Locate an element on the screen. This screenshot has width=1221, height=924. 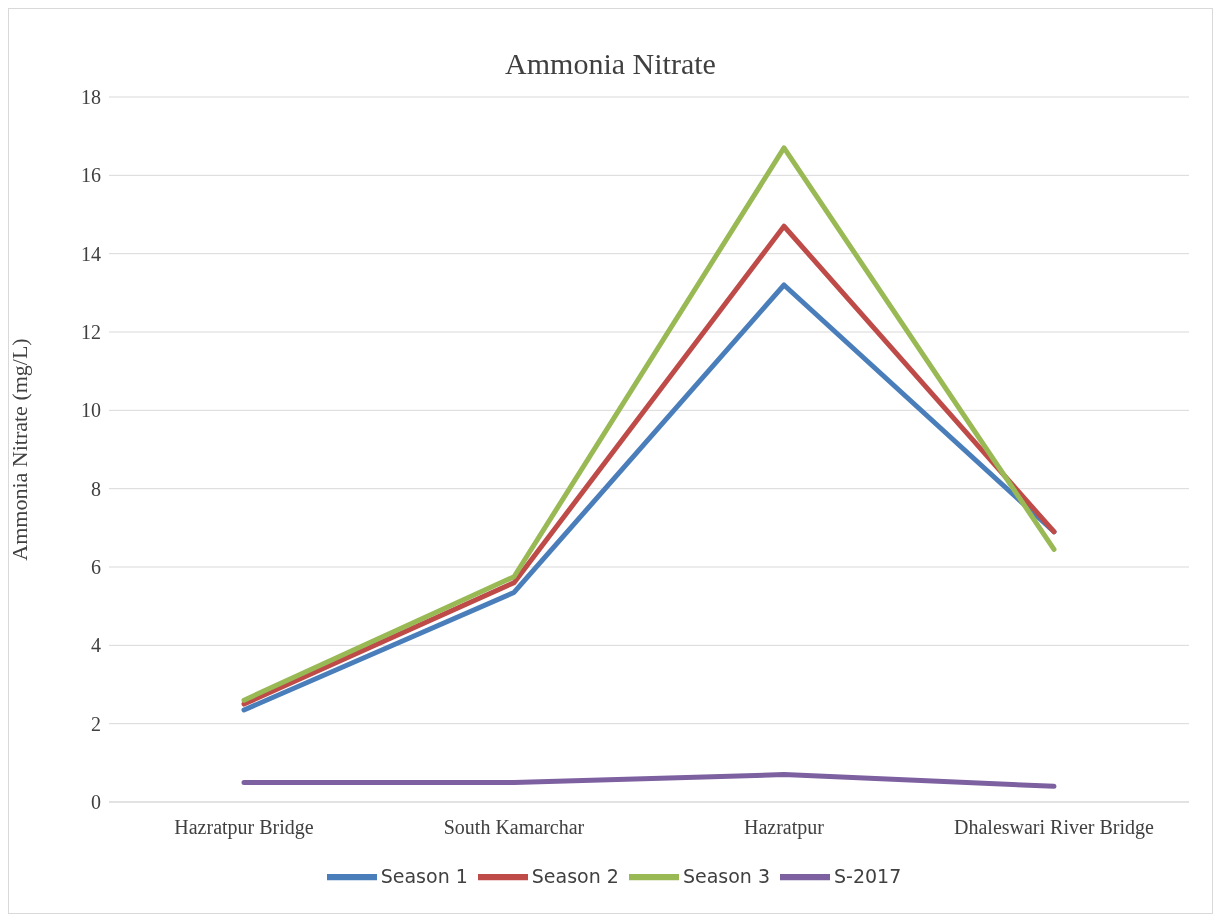
y-tick-label: 0 is located at coordinates (96, 802).